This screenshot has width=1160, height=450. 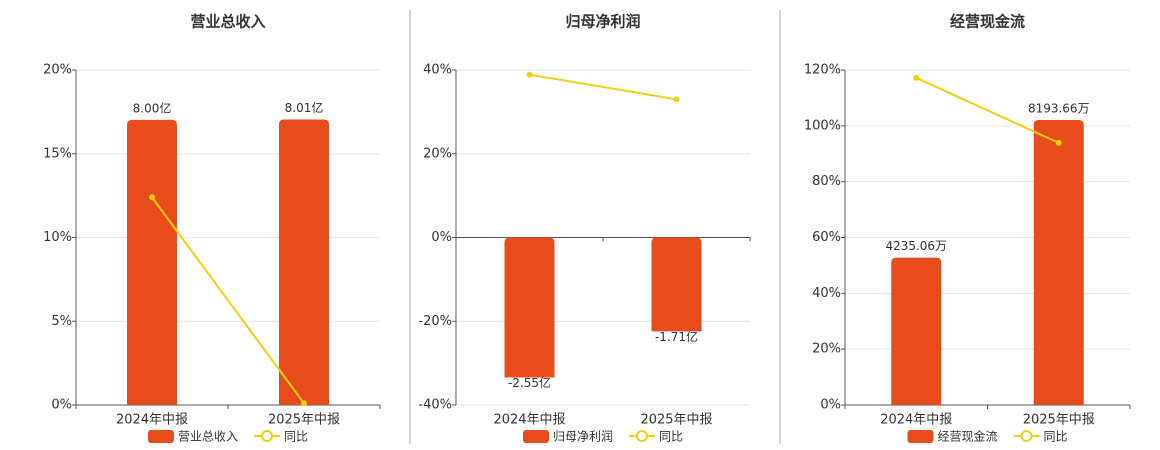 I want to click on y-tick-label: -40%, so click(x=435, y=405).